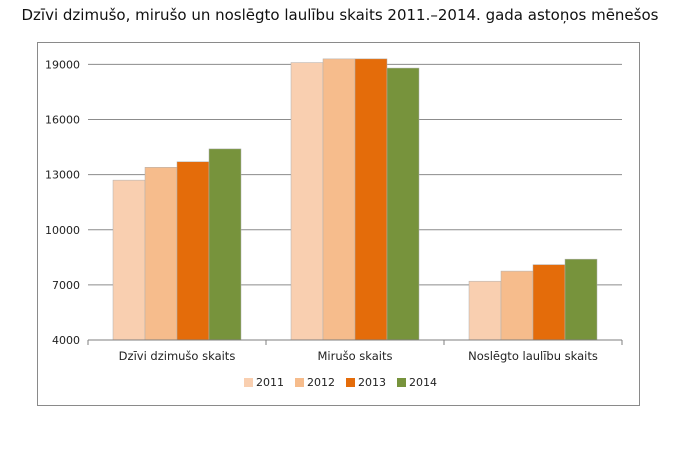  I want to click on category-label: Mirušo skaits, so click(354, 356).